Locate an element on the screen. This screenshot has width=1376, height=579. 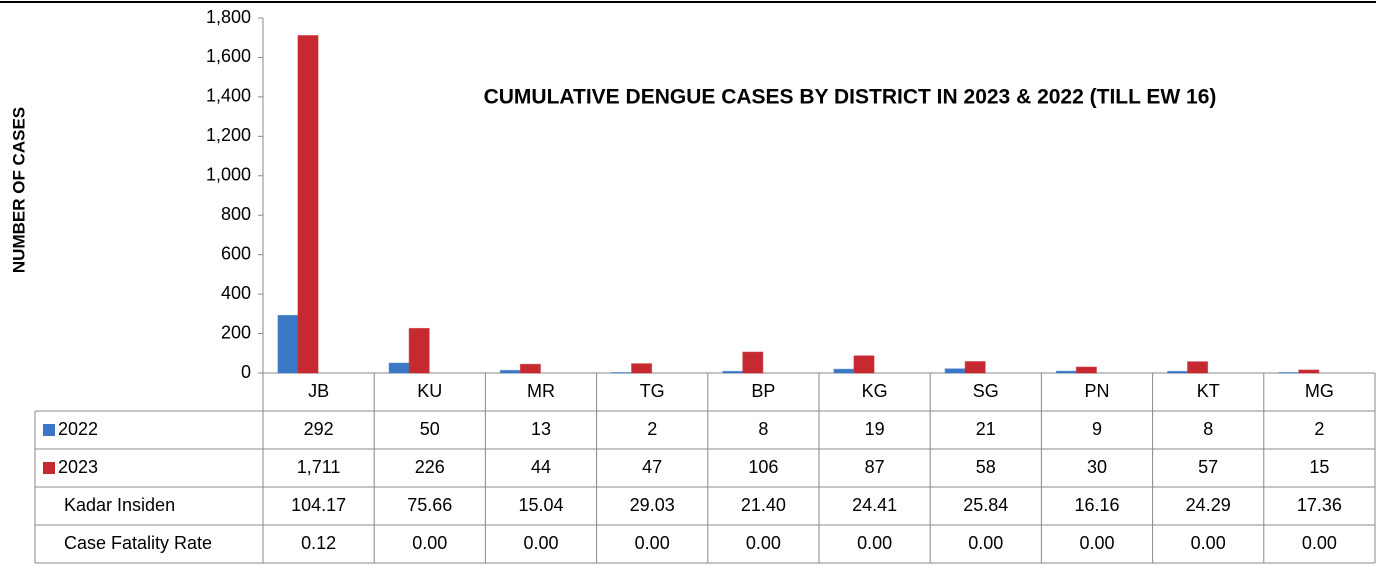
x-tick-label: TG is located at coordinates (652, 391).